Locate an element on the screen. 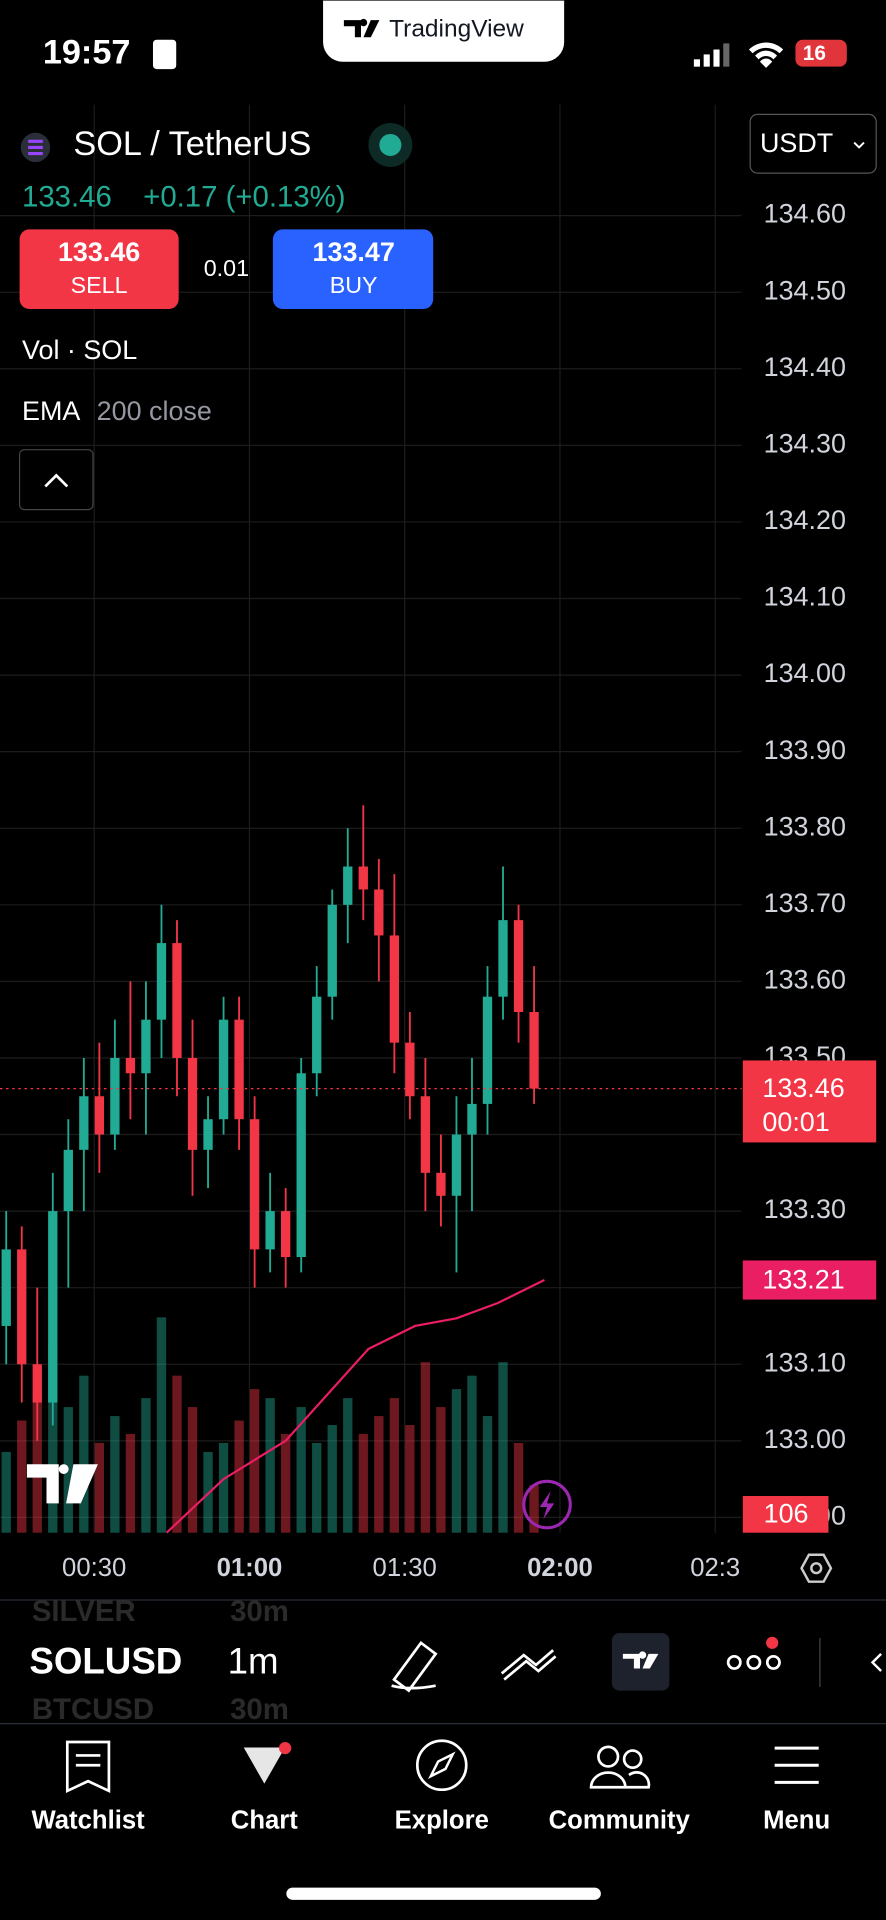  collapse-button is located at coordinates (56, 480).